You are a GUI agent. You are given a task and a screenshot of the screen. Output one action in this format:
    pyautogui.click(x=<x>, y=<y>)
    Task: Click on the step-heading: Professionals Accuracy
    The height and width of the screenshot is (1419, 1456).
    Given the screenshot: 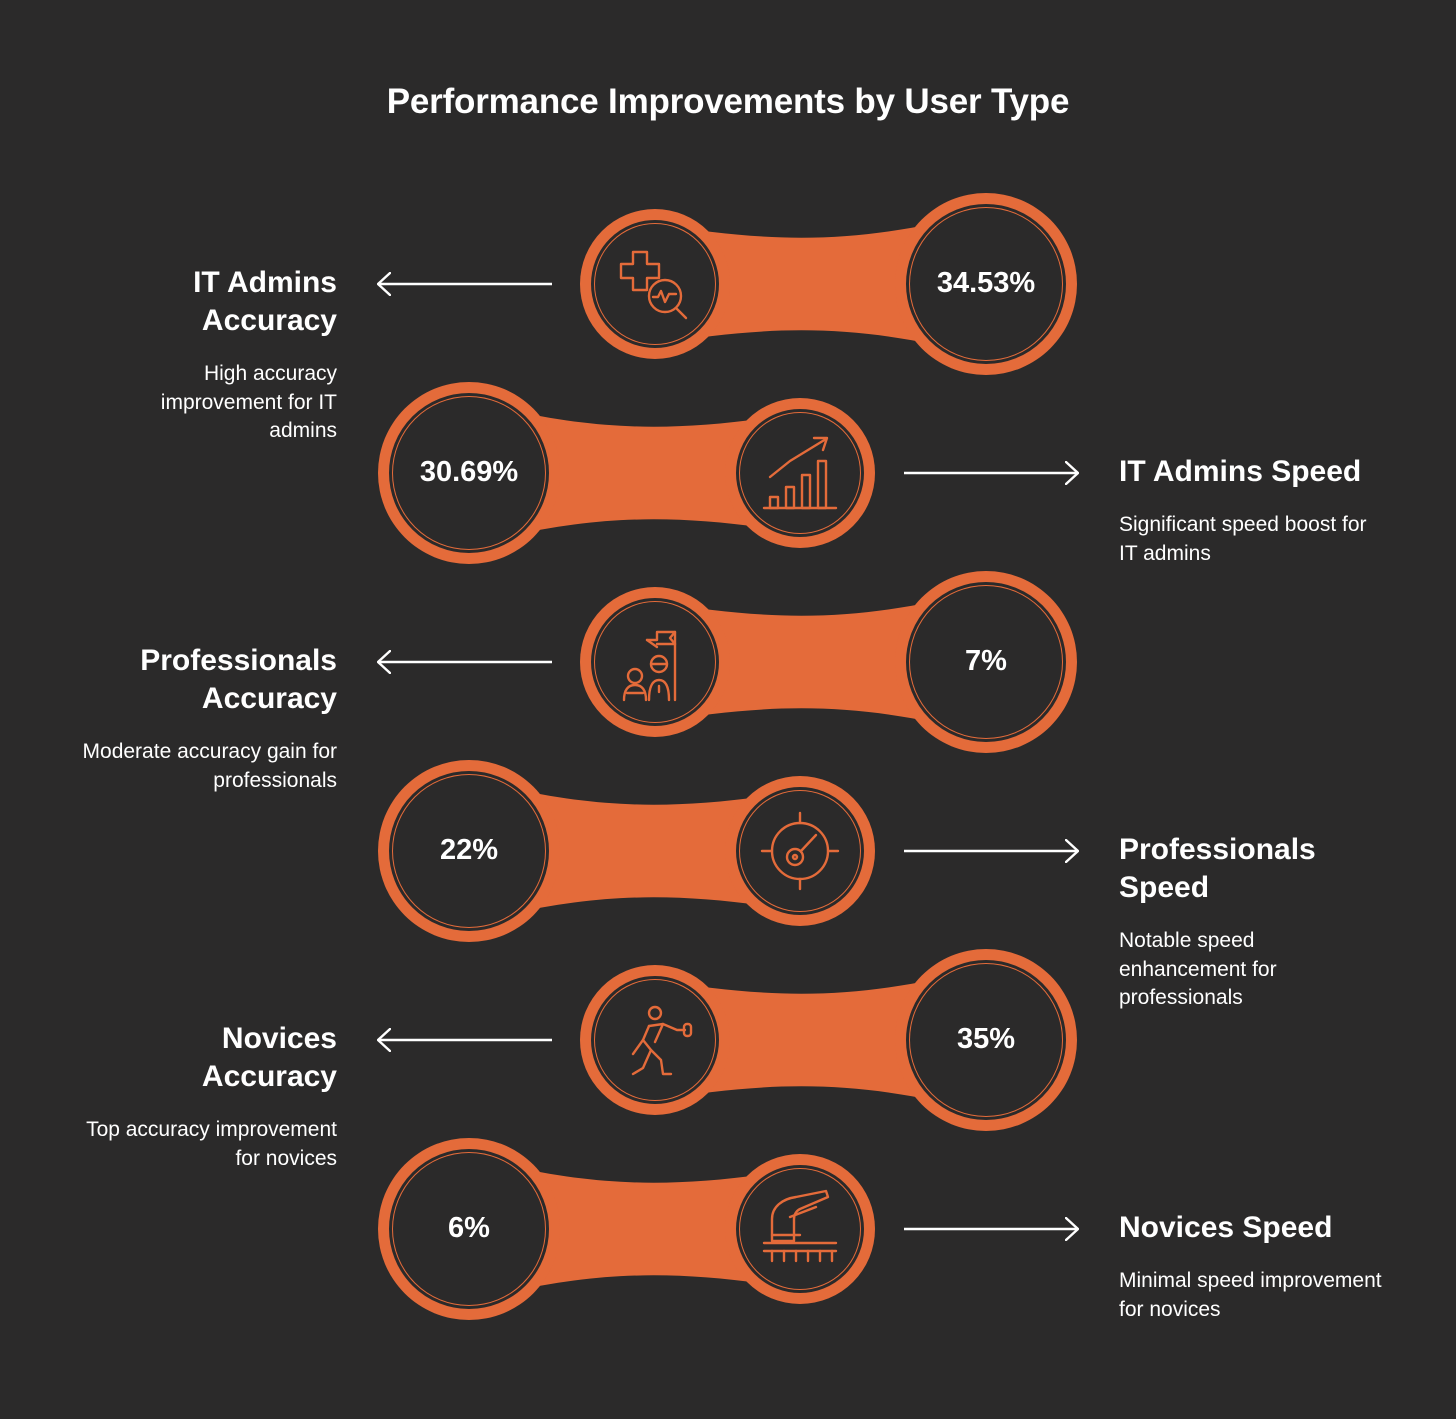 What is the action you would take?
    pyautogui.click(x=238, y=679)
    